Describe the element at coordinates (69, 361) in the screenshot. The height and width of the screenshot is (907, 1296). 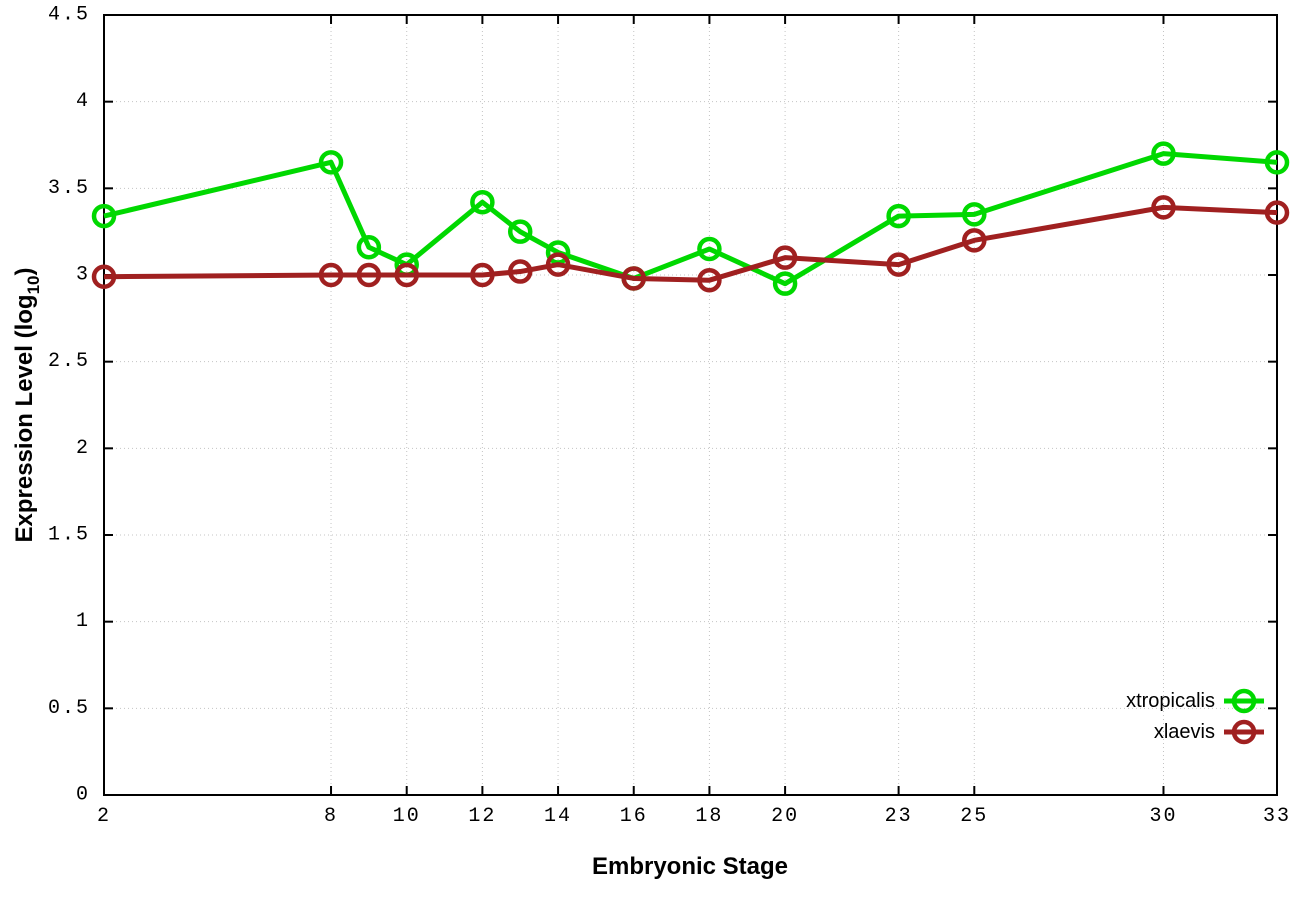
I see `y-tick-label: 2.5` at that location.